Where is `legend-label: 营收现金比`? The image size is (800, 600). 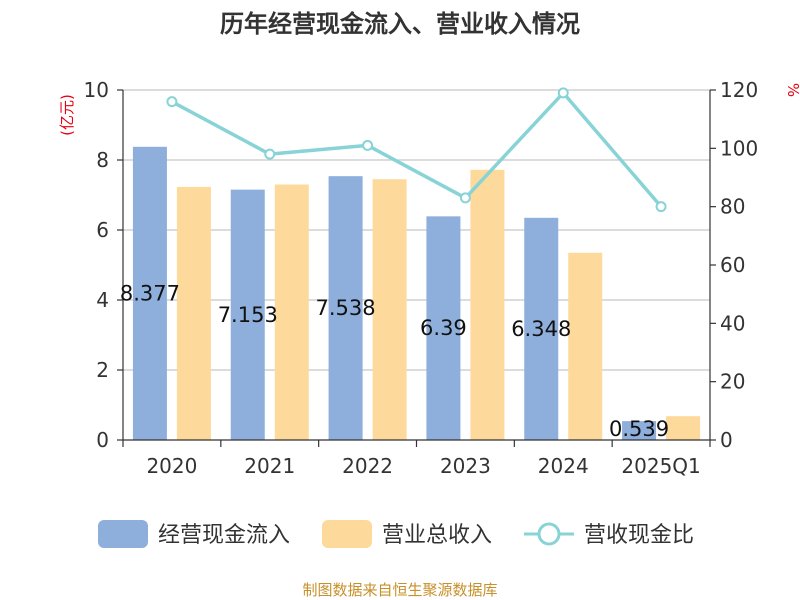 legend-label: 营收现金比 is located at coordinates (639, 535).